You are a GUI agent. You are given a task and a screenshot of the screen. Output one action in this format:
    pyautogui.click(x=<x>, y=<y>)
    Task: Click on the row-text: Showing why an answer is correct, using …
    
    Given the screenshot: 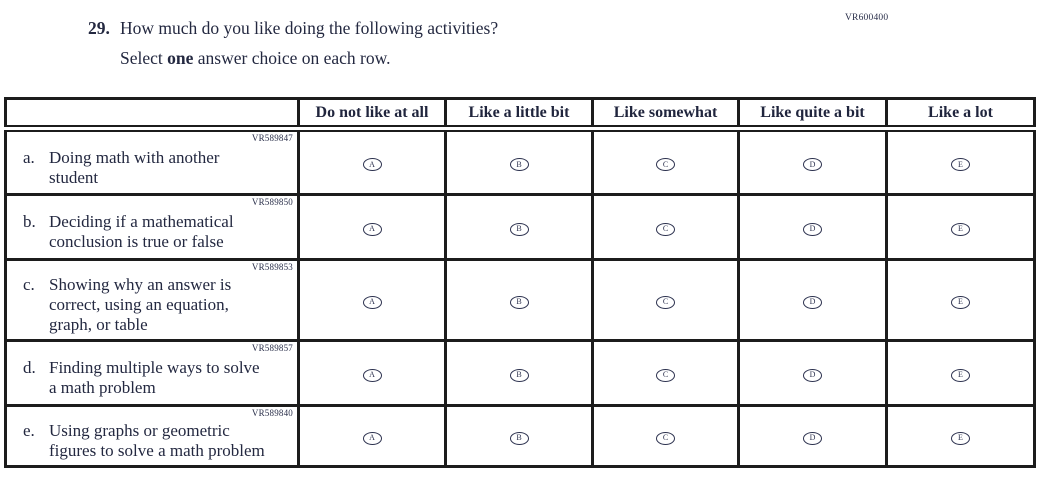 What is the action you would take?
    pyautogui.click(x=140, y=304)
    